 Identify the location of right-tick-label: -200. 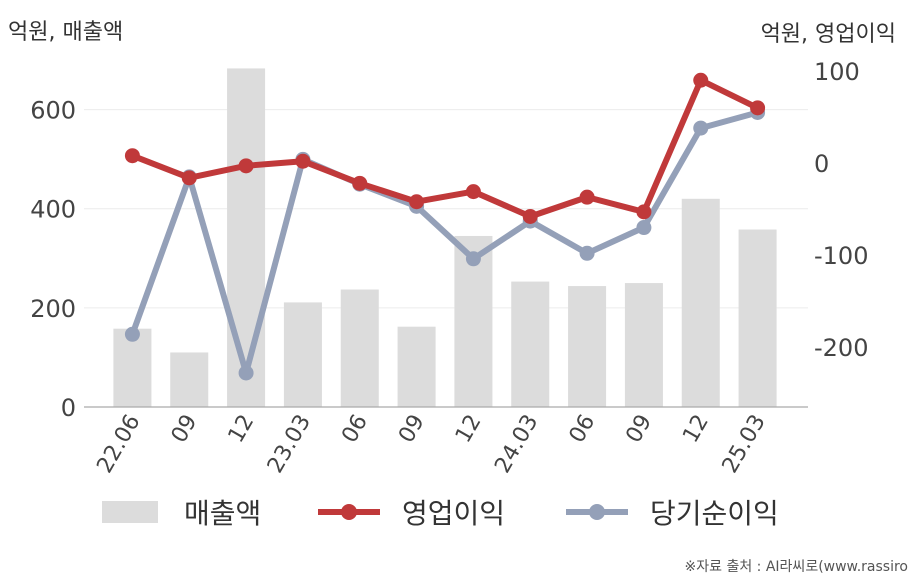
(841, 348).